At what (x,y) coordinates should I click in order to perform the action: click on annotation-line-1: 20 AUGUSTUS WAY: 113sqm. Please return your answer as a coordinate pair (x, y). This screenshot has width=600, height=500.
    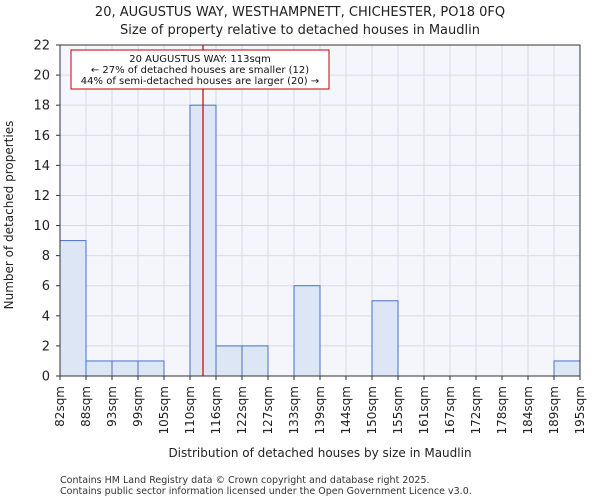
    Looking at the image, I should click on (200, 59).